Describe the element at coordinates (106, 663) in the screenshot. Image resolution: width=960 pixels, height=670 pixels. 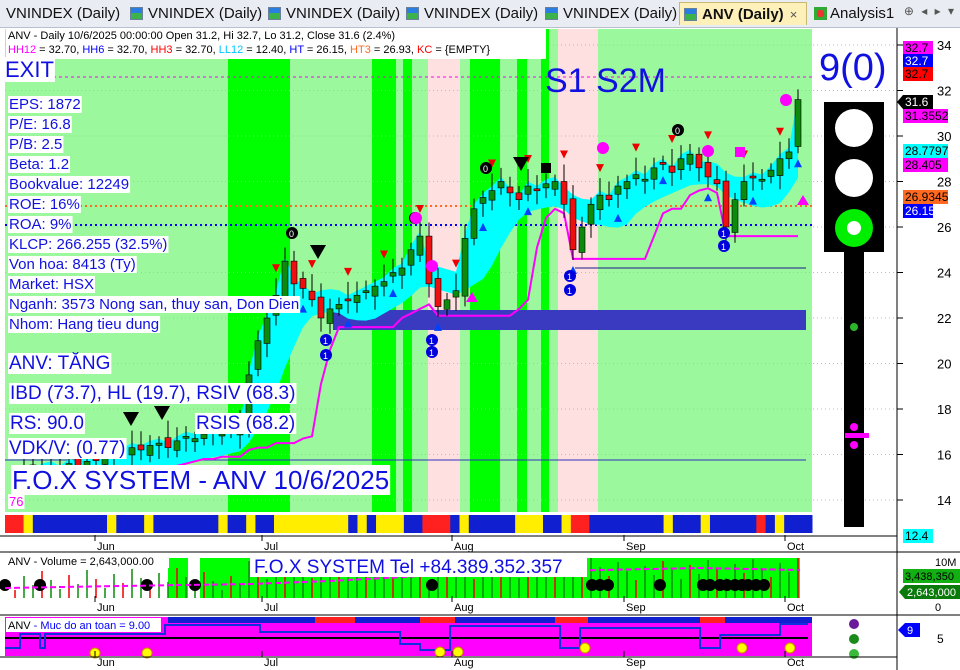
I see `month-label: Jun` at that location.